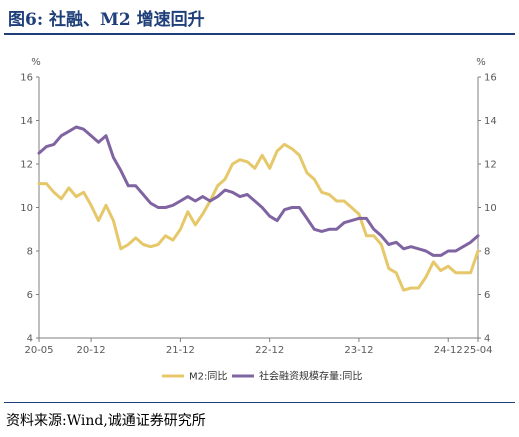  I want to click on y-tick-label-left: 8, so click(30, 252).